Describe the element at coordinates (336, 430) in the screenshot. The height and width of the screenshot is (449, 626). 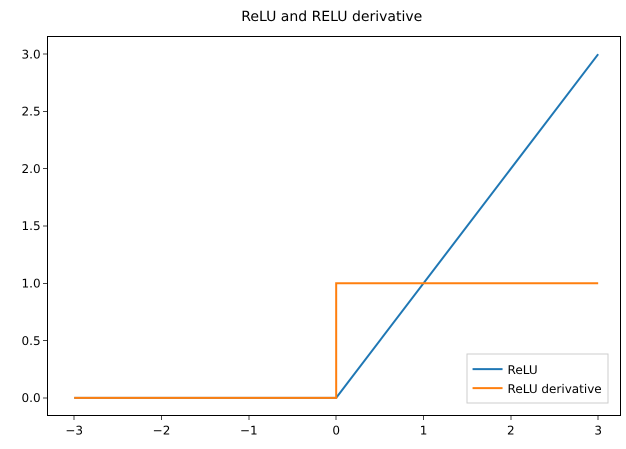
I see `x-tick-label: 0` at that location.